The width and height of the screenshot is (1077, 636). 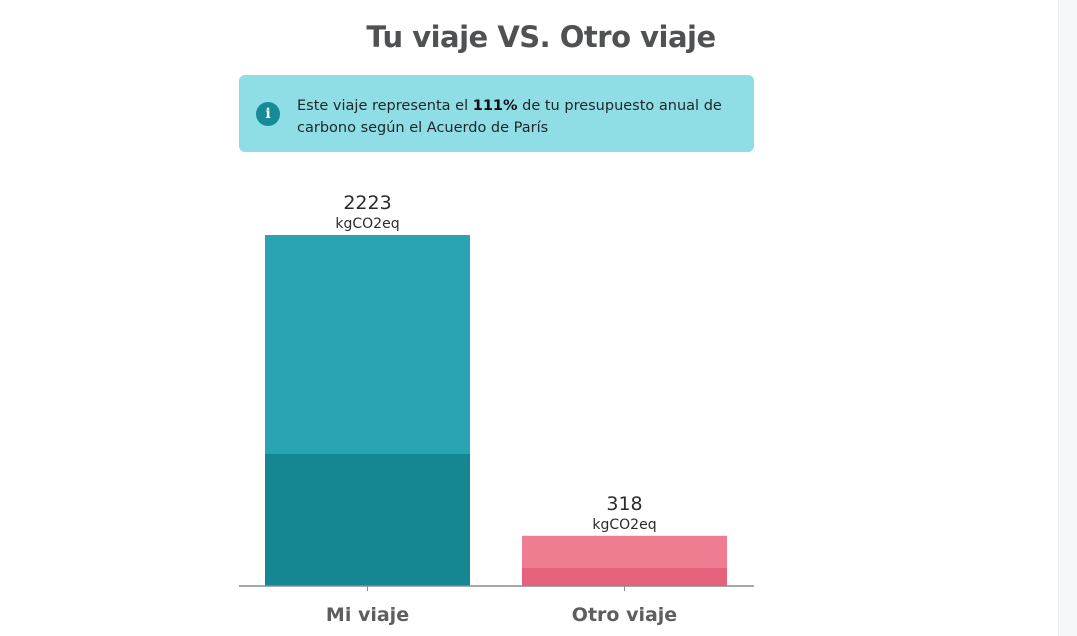 I want to click on value-label-2: 318, so click(x=624, y=504).